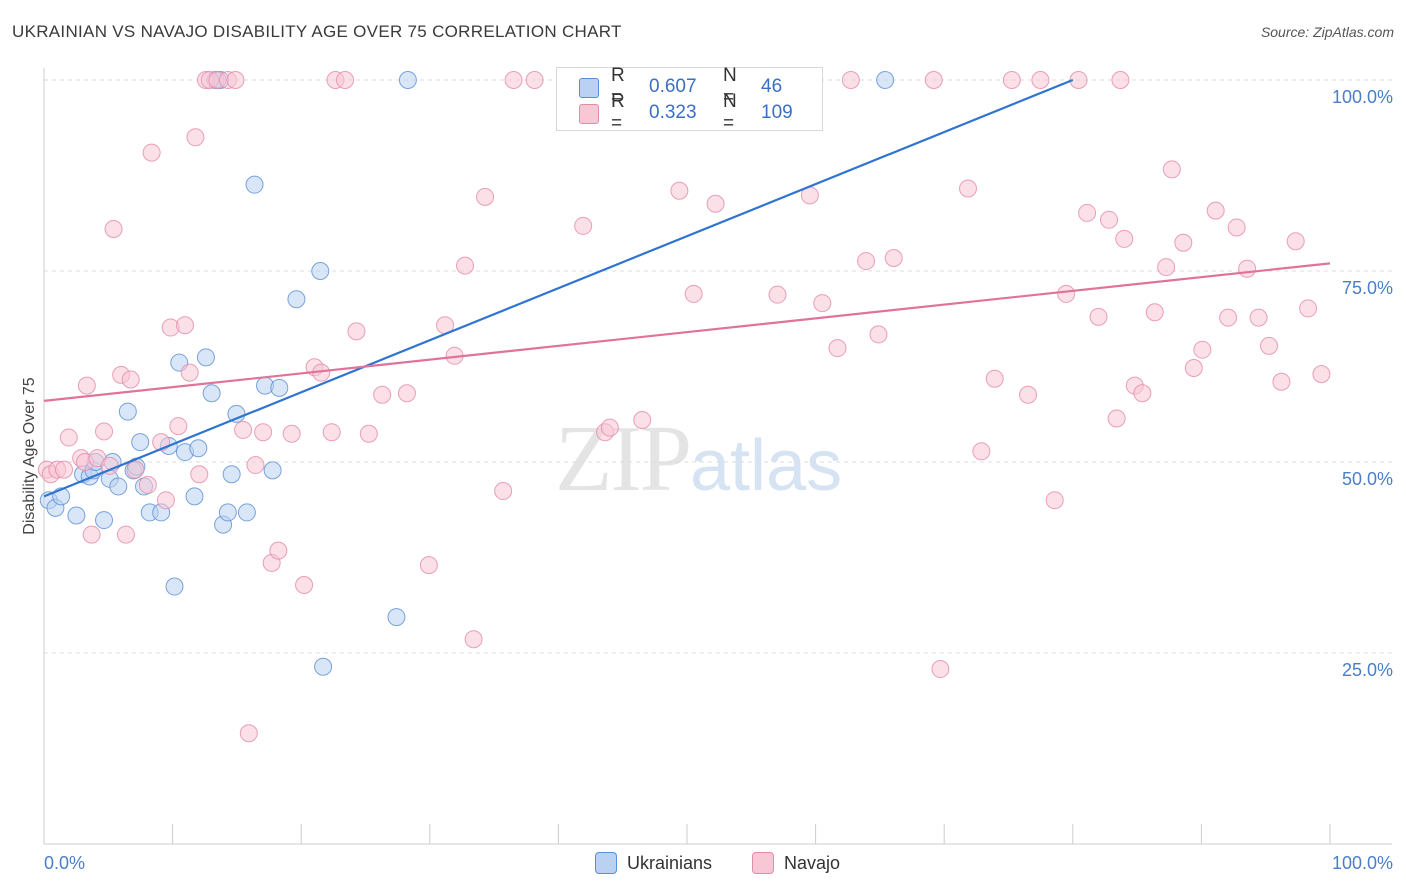 The width and height of the screenshot is (1406, 892). What do you see at coordinates (1362, 97) in the screenshot?
I see `y-tick-label: 100.0%` at bounding box center [1362, 97].